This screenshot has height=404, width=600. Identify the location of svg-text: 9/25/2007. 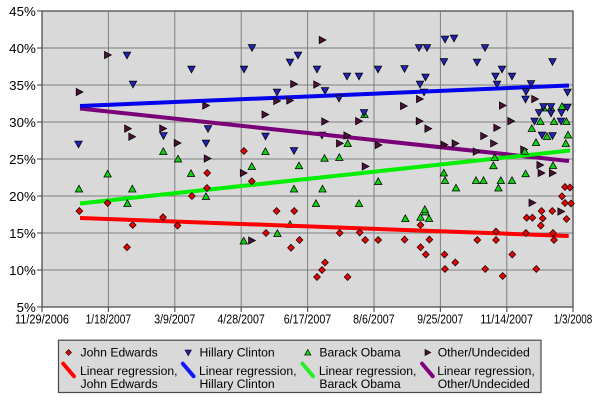
(440, 319).